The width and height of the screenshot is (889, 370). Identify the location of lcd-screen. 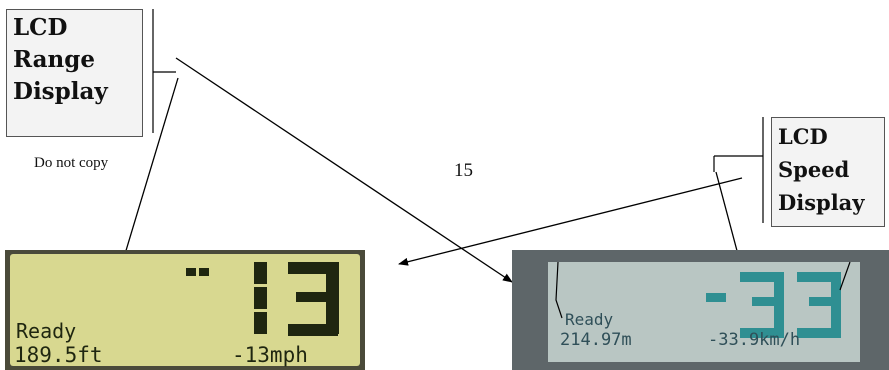
(185, 310).